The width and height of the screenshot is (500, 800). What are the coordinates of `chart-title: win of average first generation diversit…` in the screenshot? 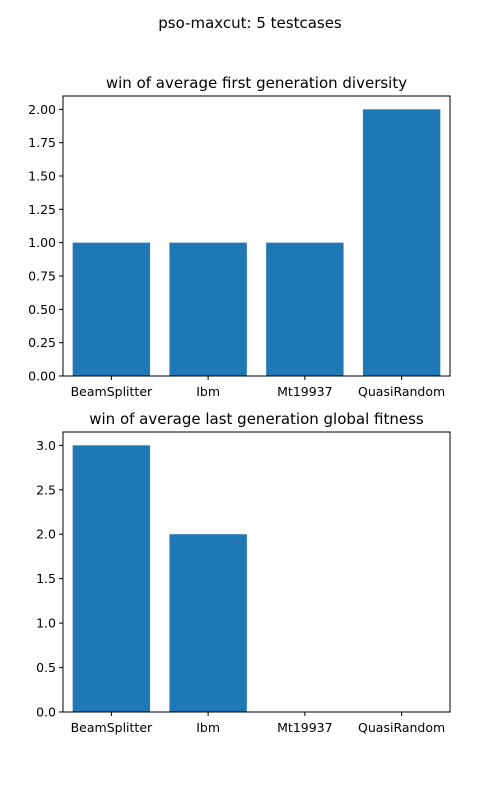 It's located at (256, 83).